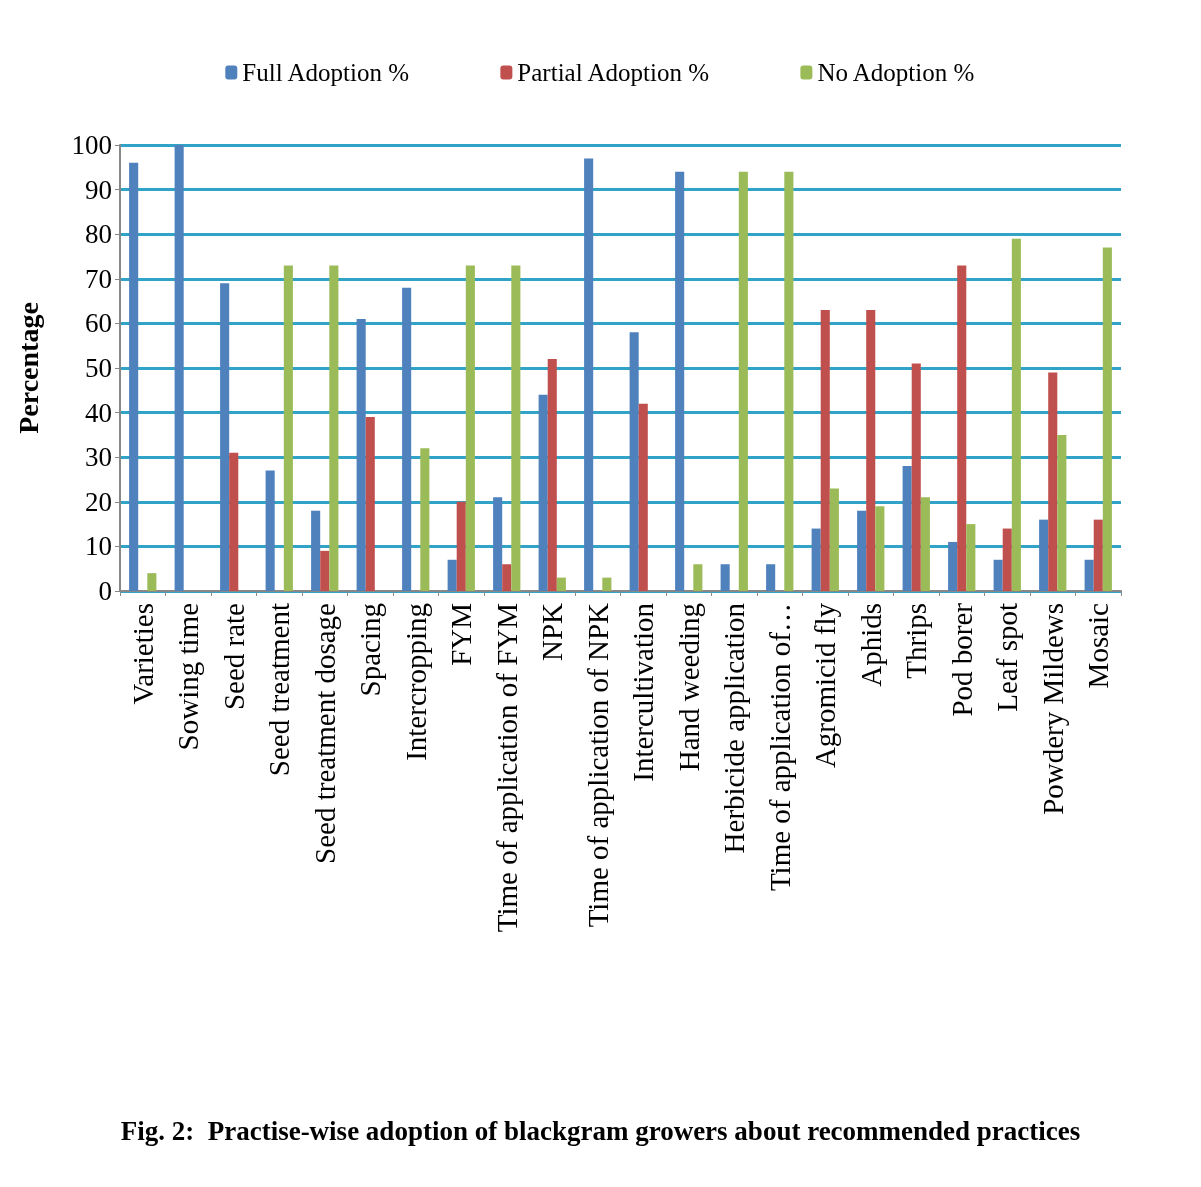 Image resolution: width=1201 pixels, height=1187 pixels. Describe the element at coordinates (325, 72) in the screenshot. I see `legend-label: Full Adoption %` at that location.